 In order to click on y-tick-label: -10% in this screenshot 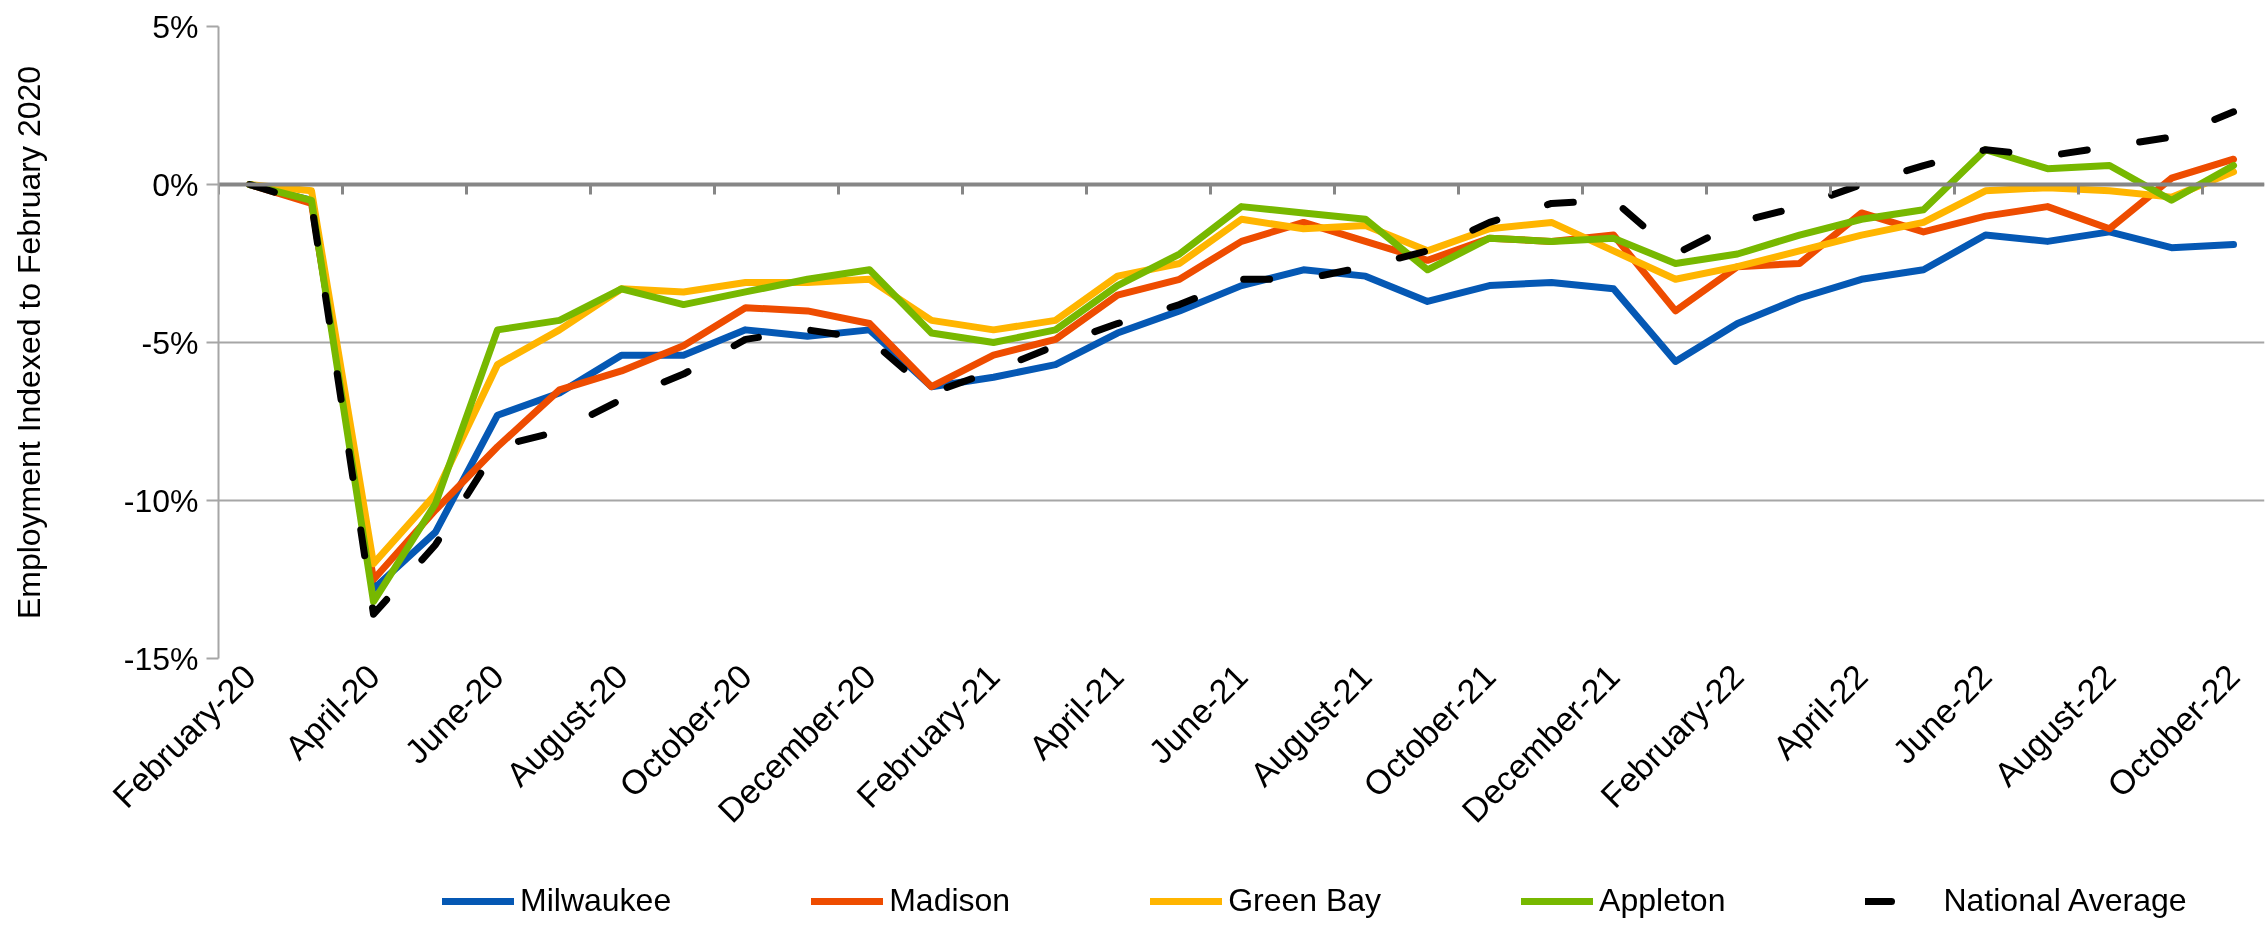, I will do `click(161, 500)`.